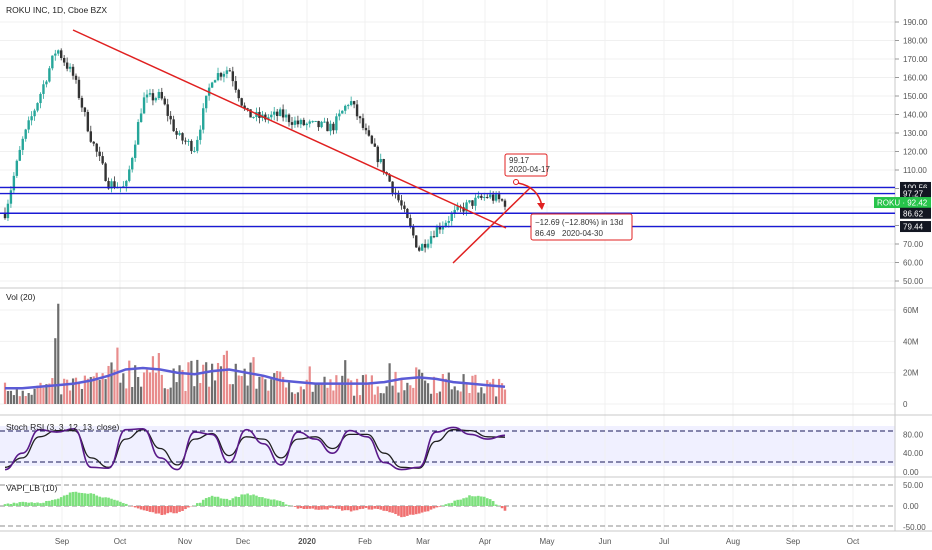 The width and height of the screenshot is (932, 550). I want to click on price-tick-label: 160.00, so click(915, 78).